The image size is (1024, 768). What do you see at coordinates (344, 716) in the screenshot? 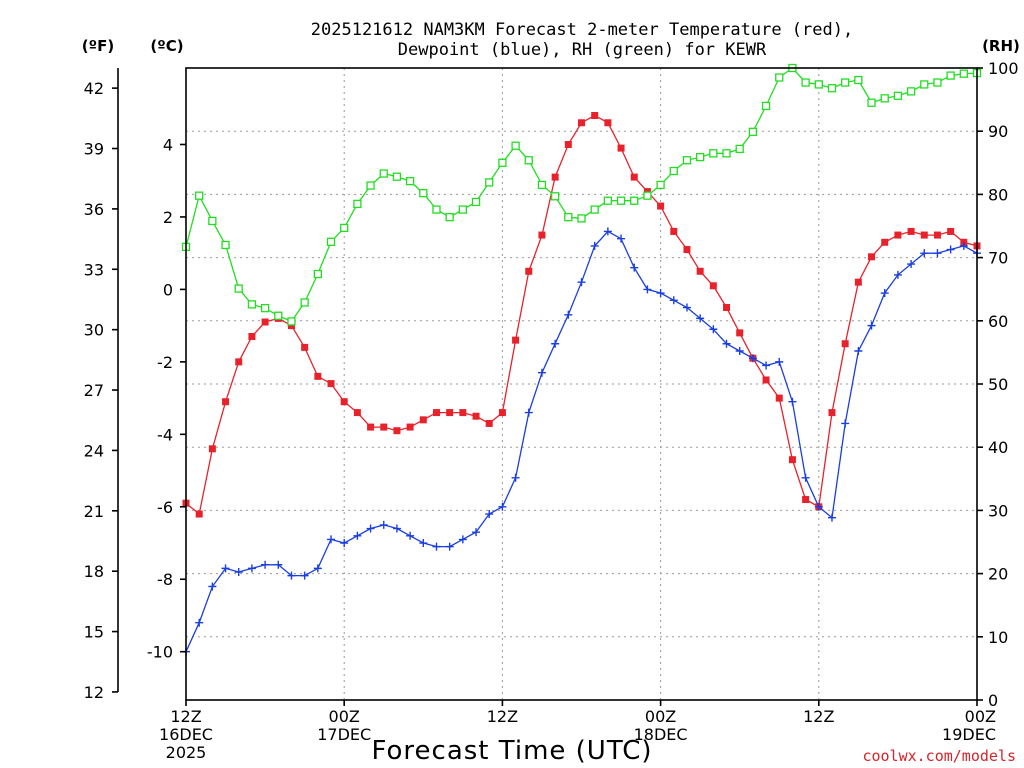
I see `x-tick-label: 00Z` at bounding box center [344, 716].